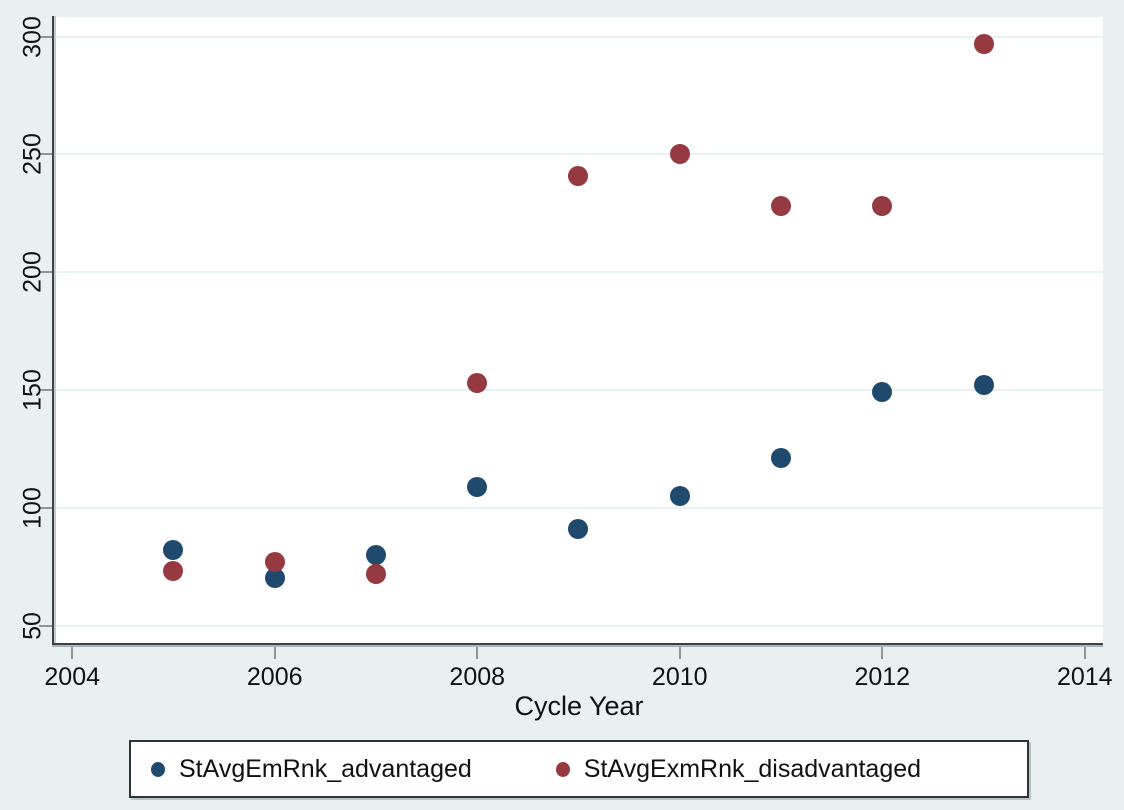  Describe the element at coordinates (53, 330) in the screenshot. I see `y-axis-line` at that location.